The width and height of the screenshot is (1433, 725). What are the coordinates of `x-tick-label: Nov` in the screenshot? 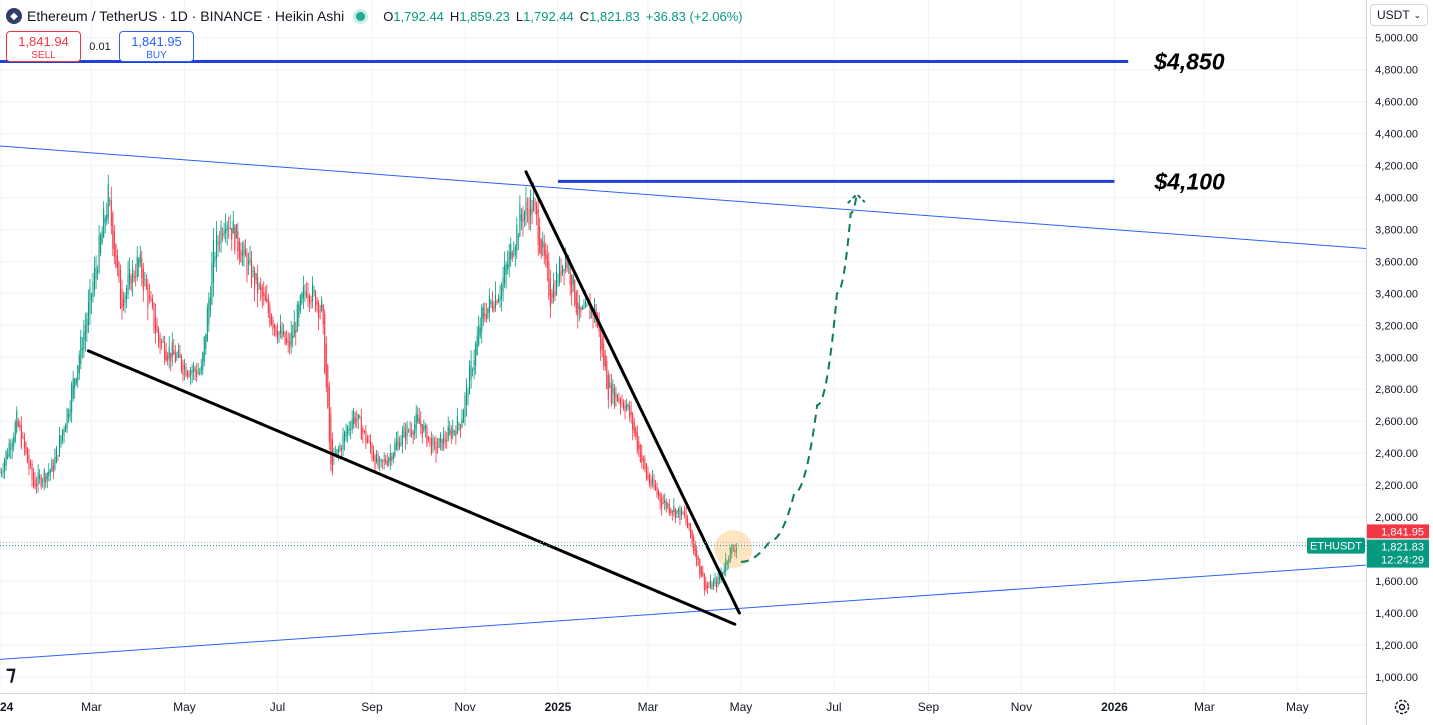 It's located at (1021, 707).